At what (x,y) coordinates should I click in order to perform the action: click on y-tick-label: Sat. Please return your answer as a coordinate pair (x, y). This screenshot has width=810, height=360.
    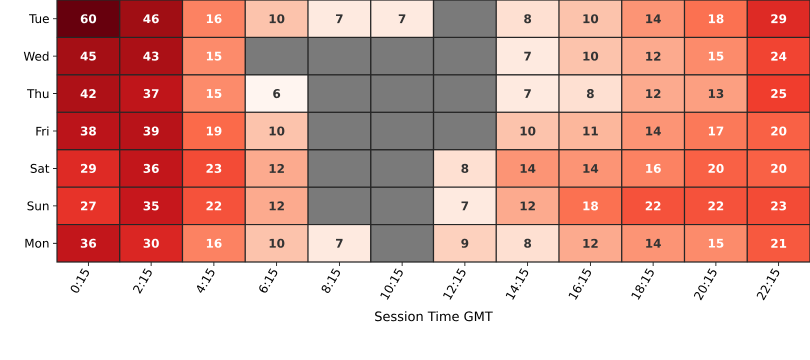
    Looking at the image, I should click on (40, 168).